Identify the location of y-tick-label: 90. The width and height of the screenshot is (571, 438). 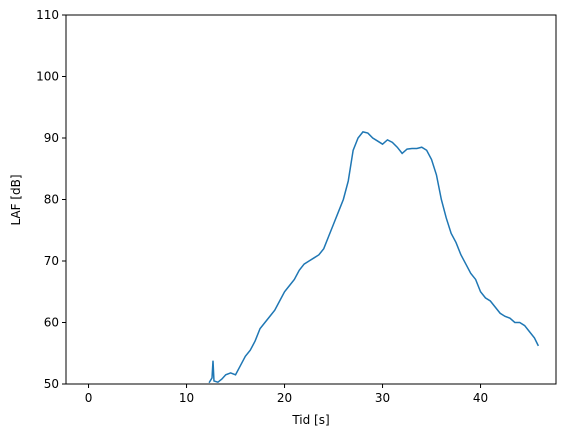
(51, 138).